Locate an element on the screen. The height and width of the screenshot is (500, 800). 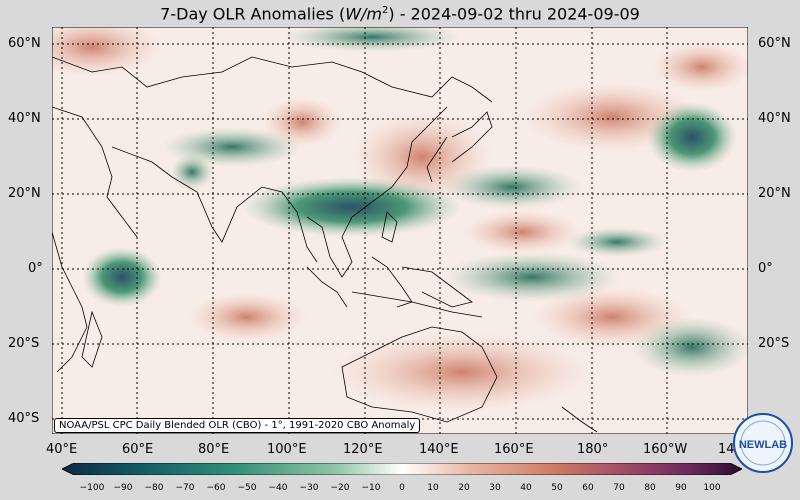
colorbar-tick: 70 is located at coordinates (619, 488).